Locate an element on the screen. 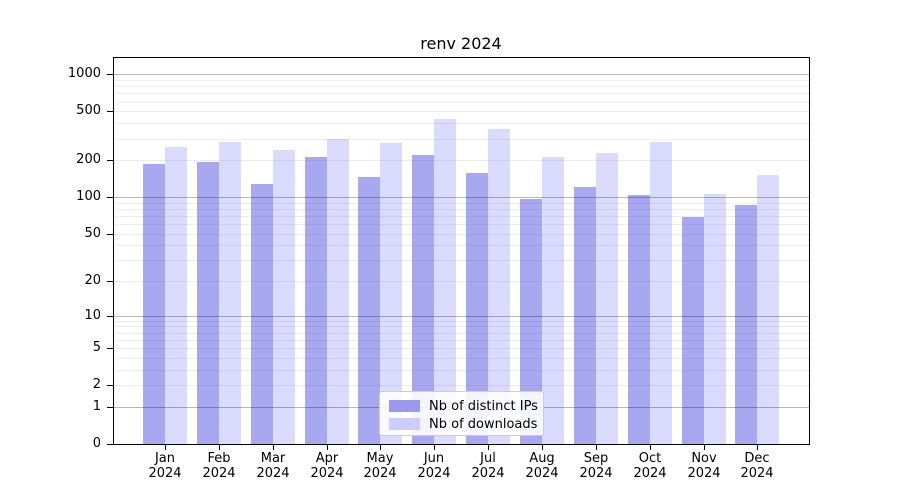 This screenshot has width=900, height=500. x-tick-label-month: Feb is located at coordinates (219, 458).